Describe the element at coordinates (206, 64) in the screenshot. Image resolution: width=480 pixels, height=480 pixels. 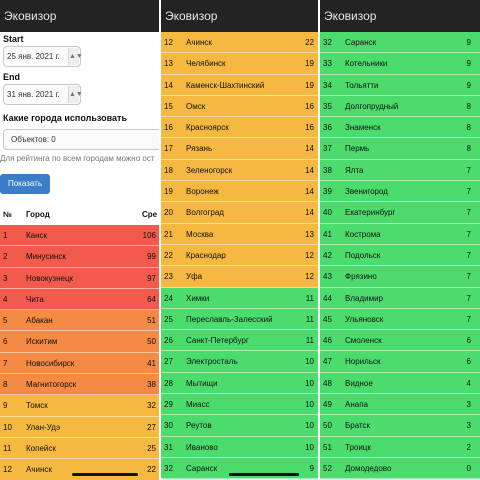
I see `row-city: Челябинск` at that location.